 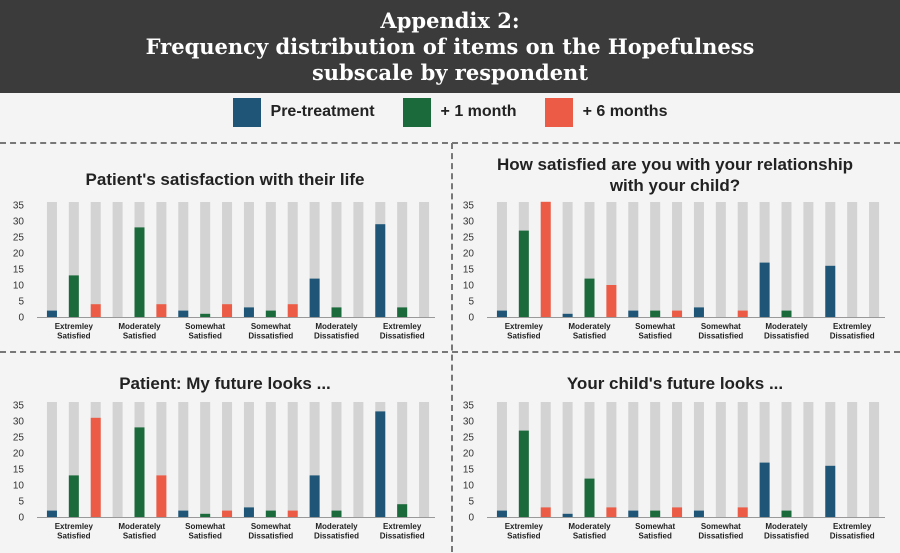 I want to click on y-tick-label: 5, so click(x=21, y=502).